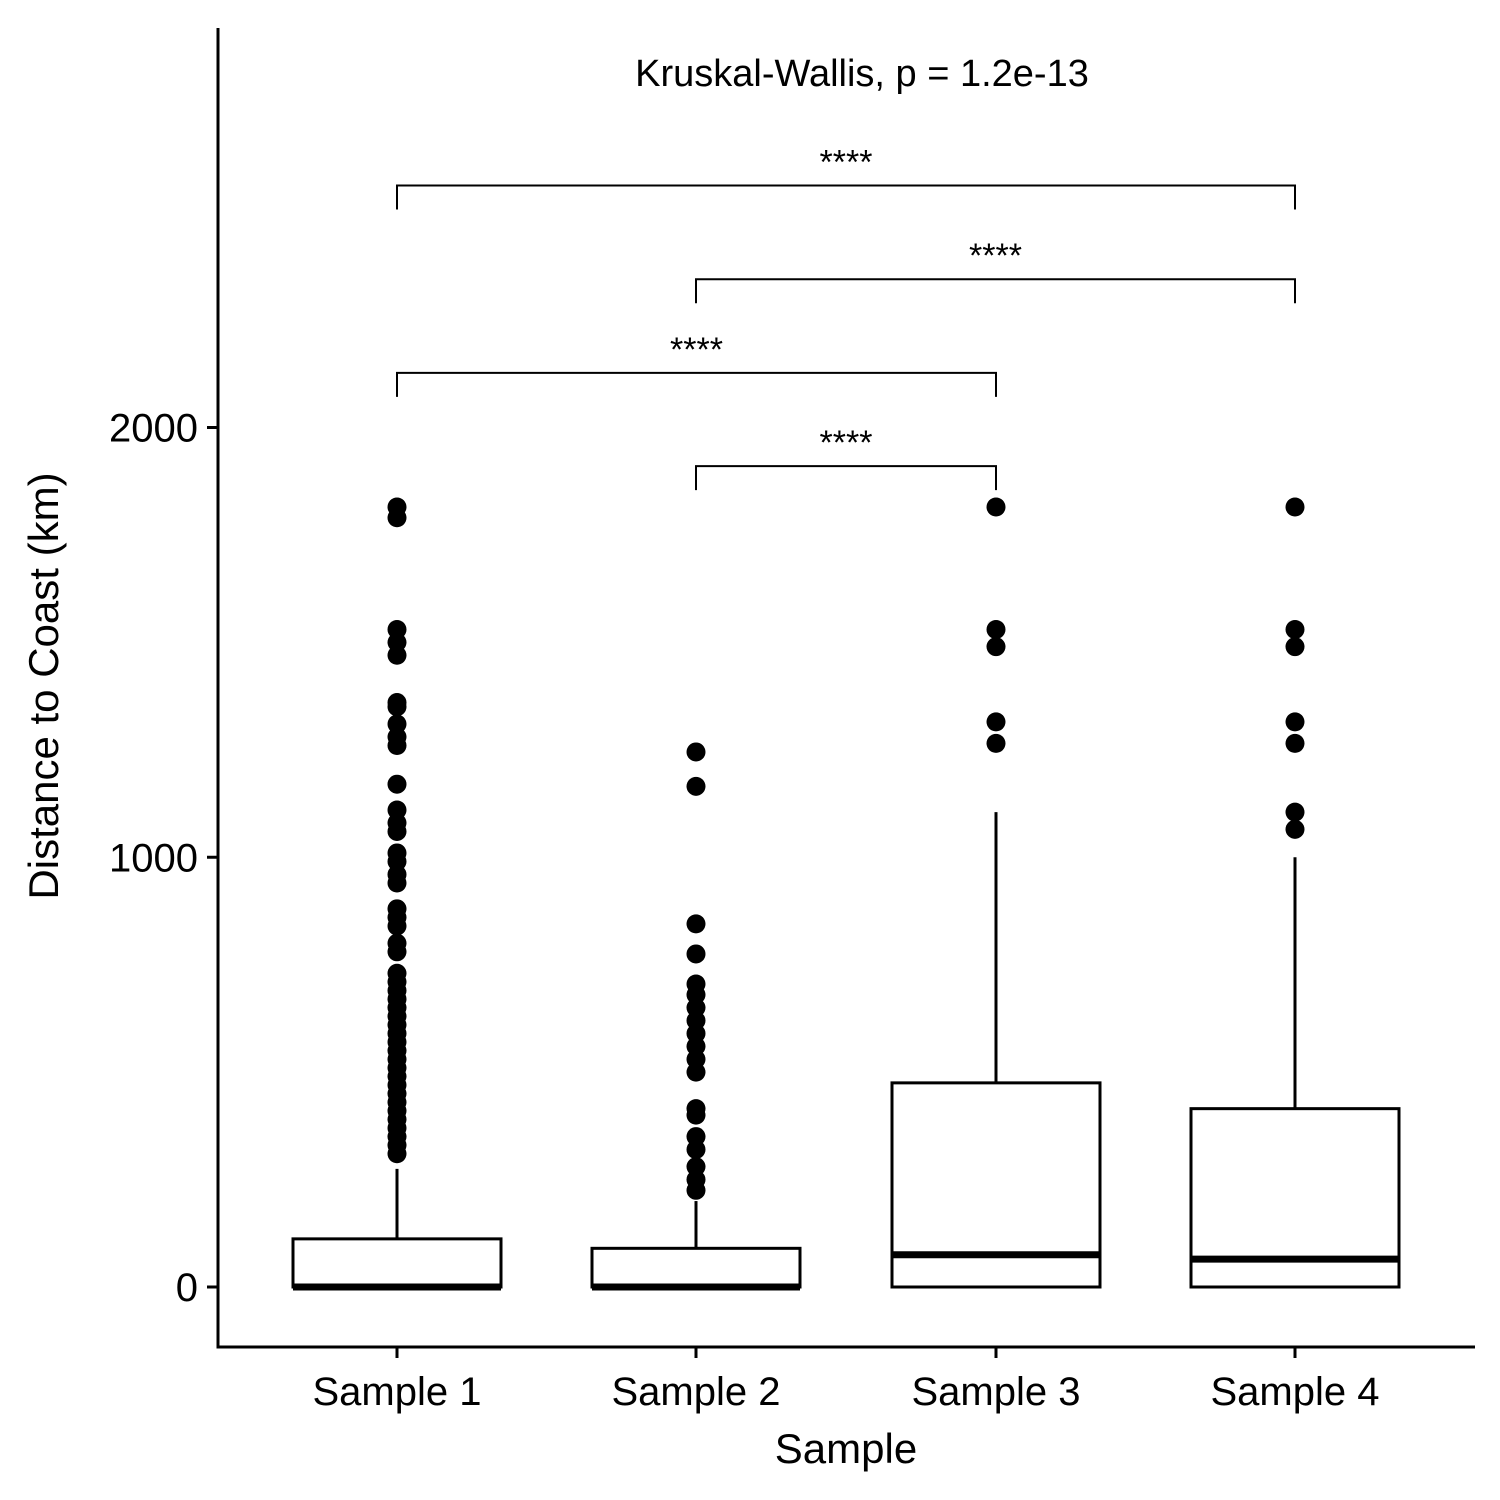 This screenshot has height=1500, width=1500. What do you see at coordinates (846, 1448) in the screenshot?
I see `x-axis-title: Sample` at bounding box center [846, 1448].